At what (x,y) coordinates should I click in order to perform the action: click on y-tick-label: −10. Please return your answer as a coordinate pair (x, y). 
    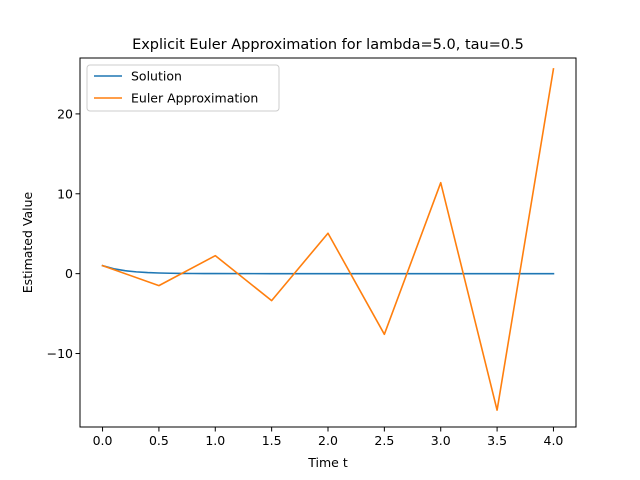
    Looking at the image, I should click on (60, 353).